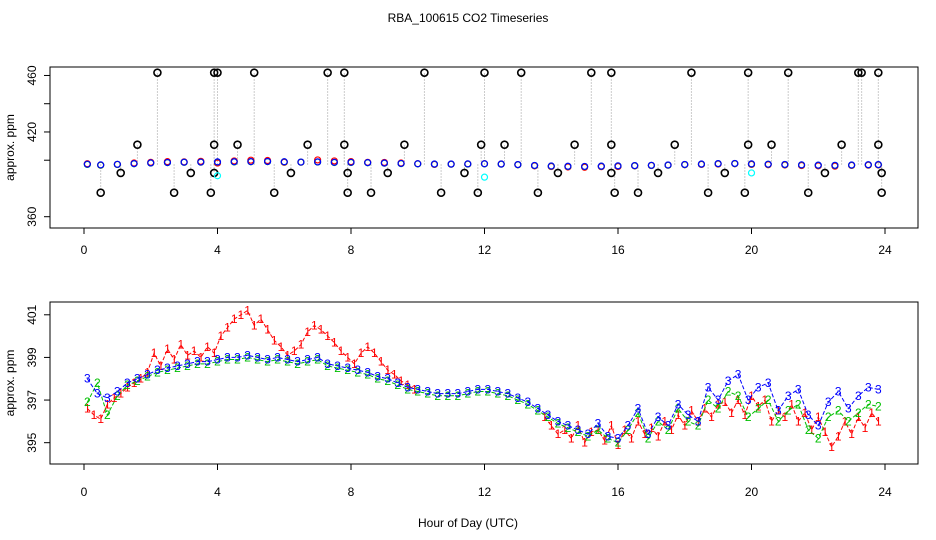 Image resolution: width=936 pixels, height=540 pixels. What do you see at coordinates (351, 492) in the screenshot?
I see `x-tick-label: 8` at bounding box center [351, 492].